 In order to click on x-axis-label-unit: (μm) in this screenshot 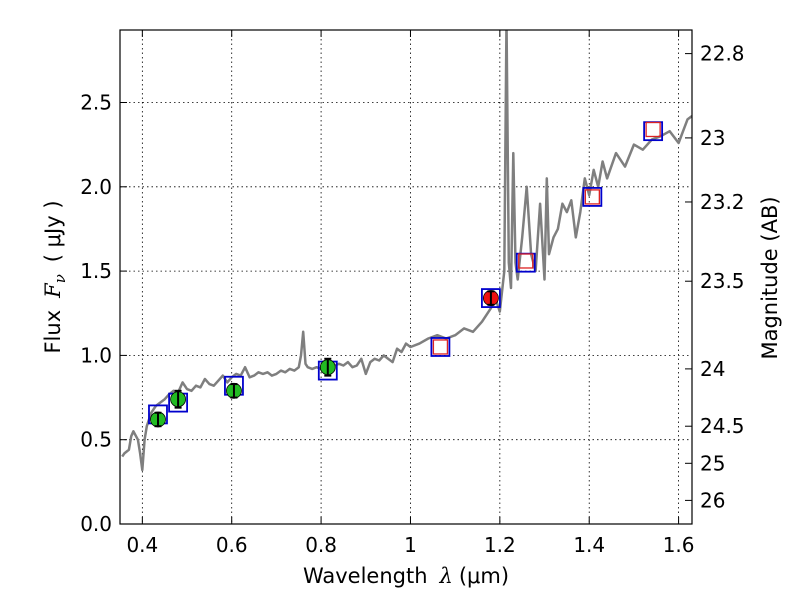, I will do `click(484, 576)`.